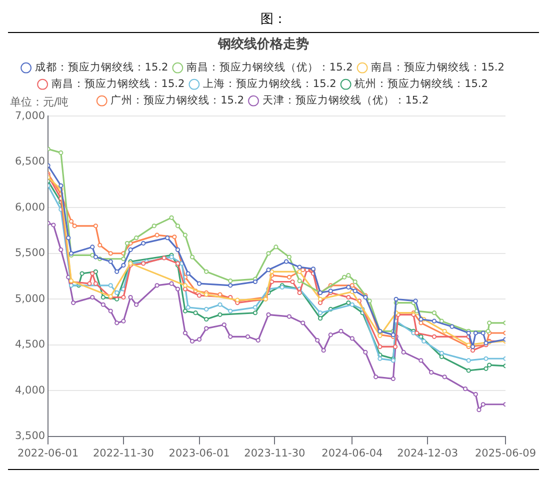  I want to click on x-tick-label: 2024-12-03, so click(427, 453).